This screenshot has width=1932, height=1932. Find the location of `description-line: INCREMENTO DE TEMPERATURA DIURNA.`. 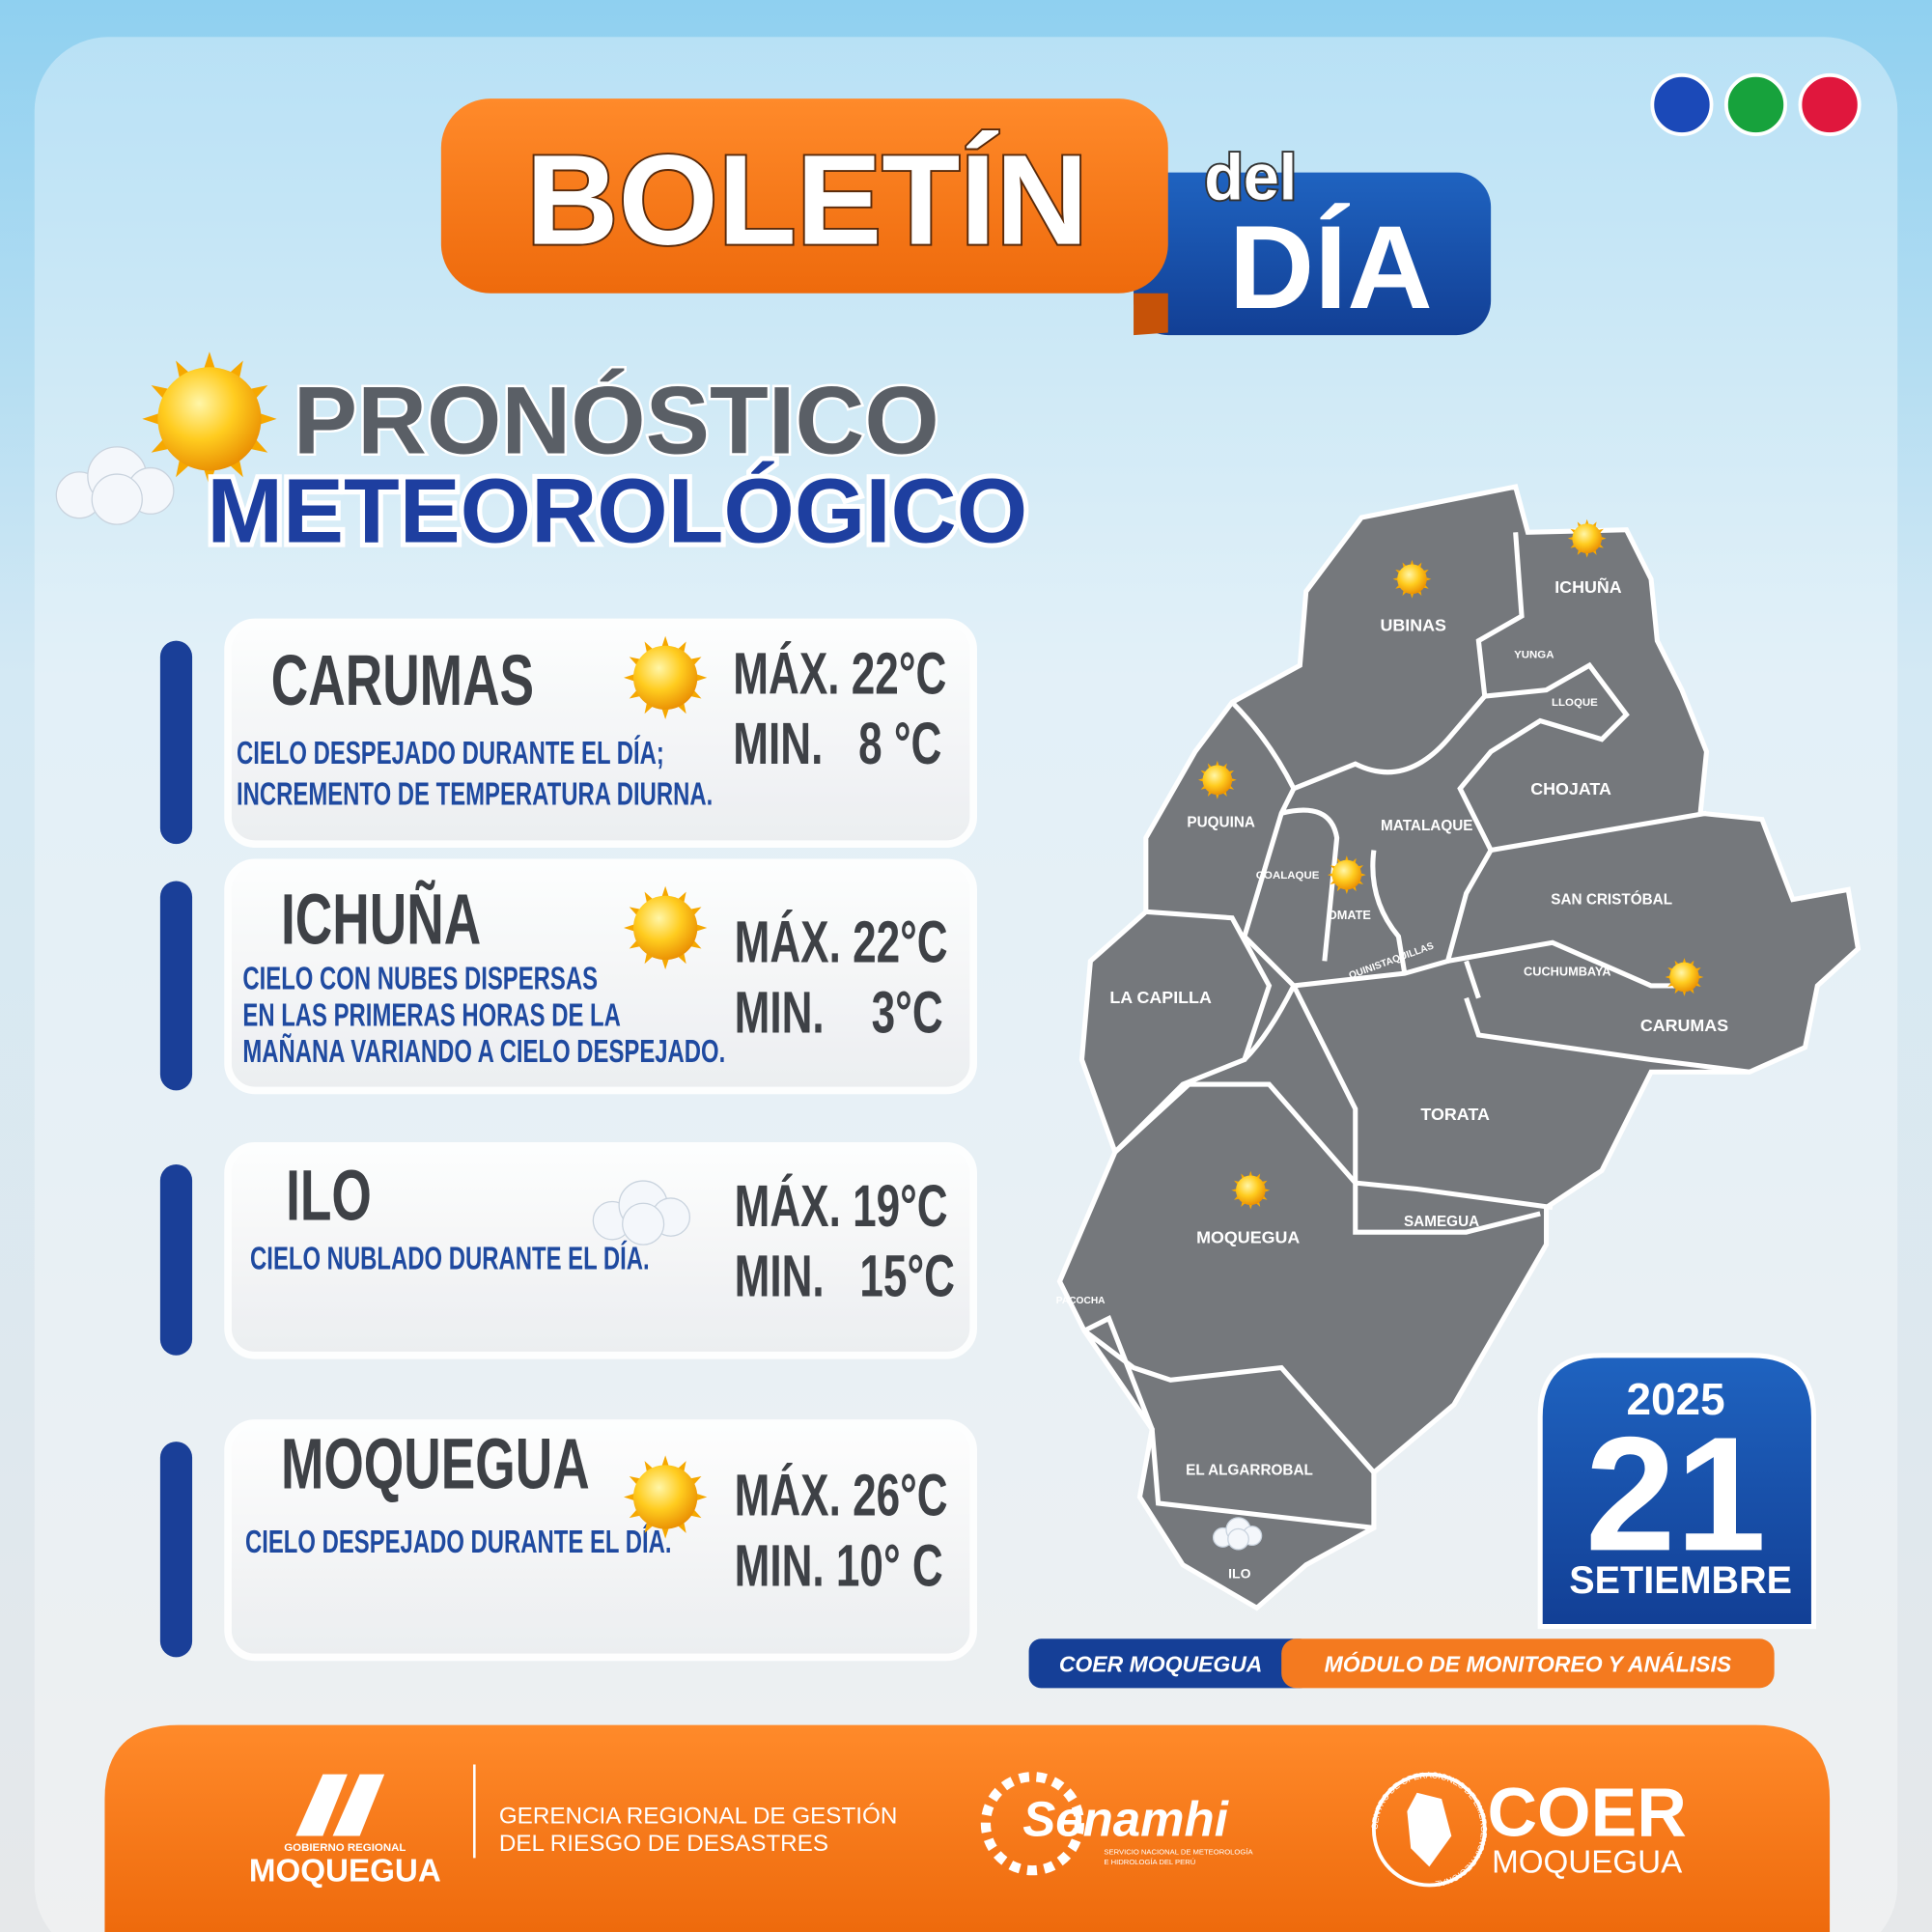

description-line: INCREMENTO DE TEMPERATURA DIURNA. is located at coordinates (475, 795).